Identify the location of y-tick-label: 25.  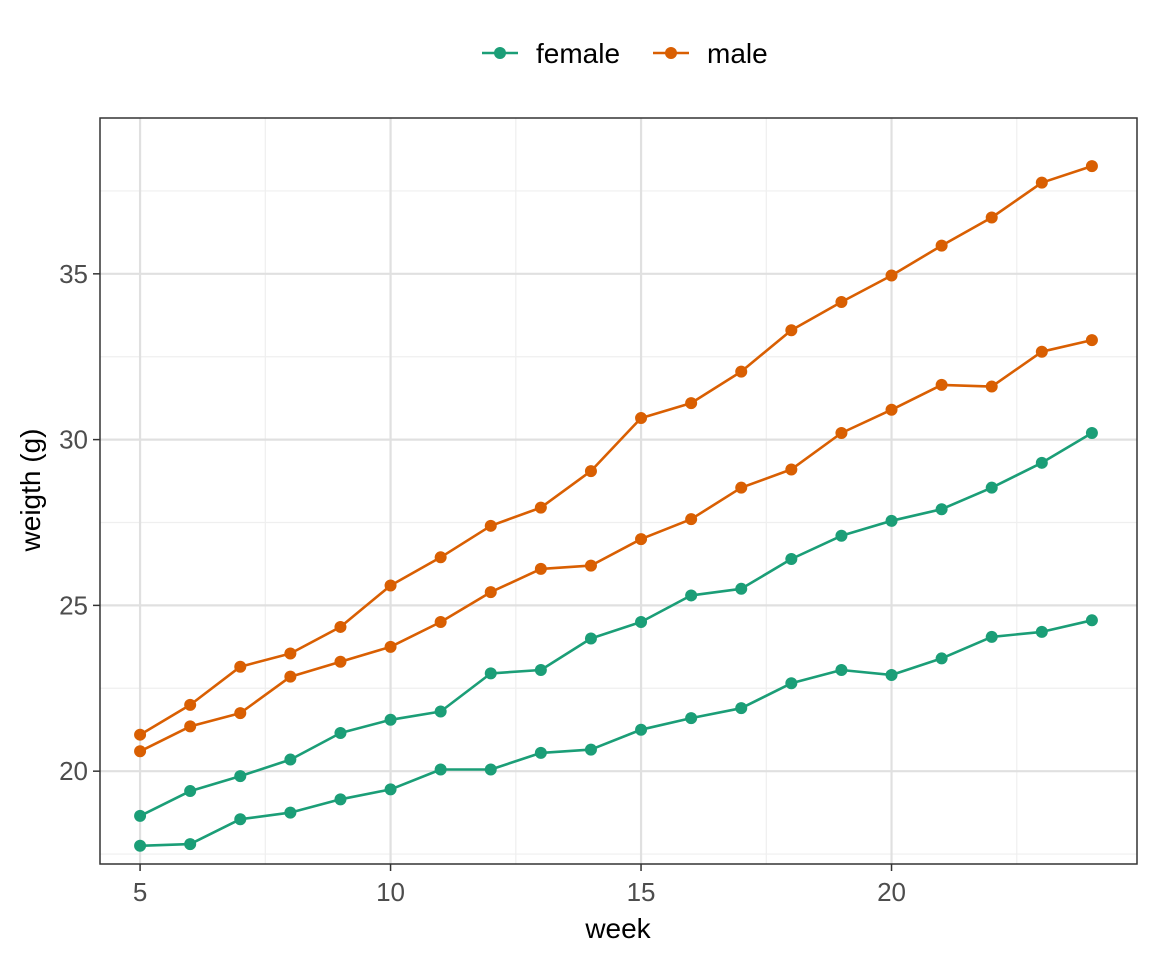
(73, 605).